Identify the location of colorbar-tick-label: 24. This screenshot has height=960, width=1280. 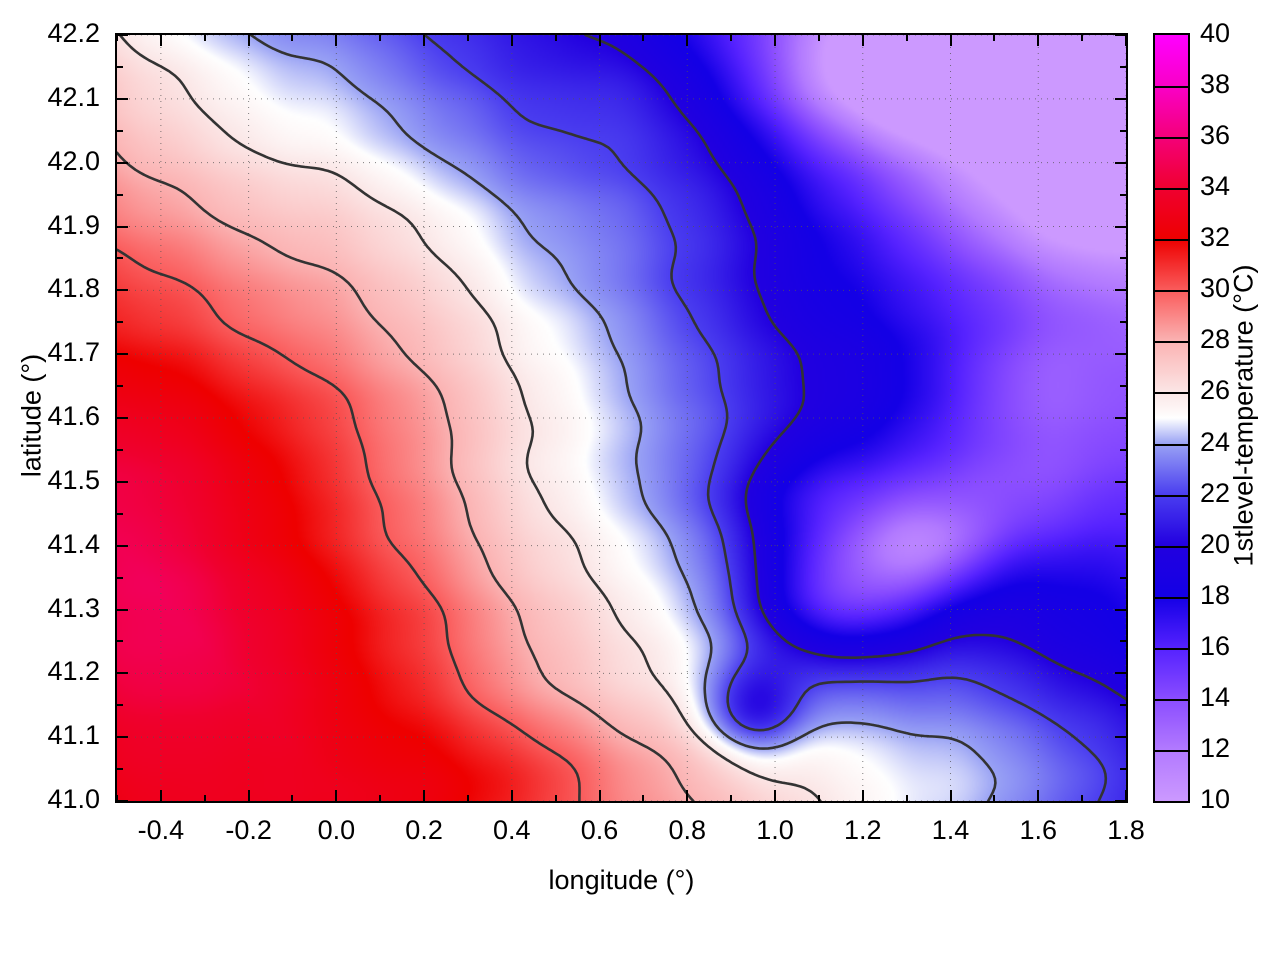
(1215, 441).